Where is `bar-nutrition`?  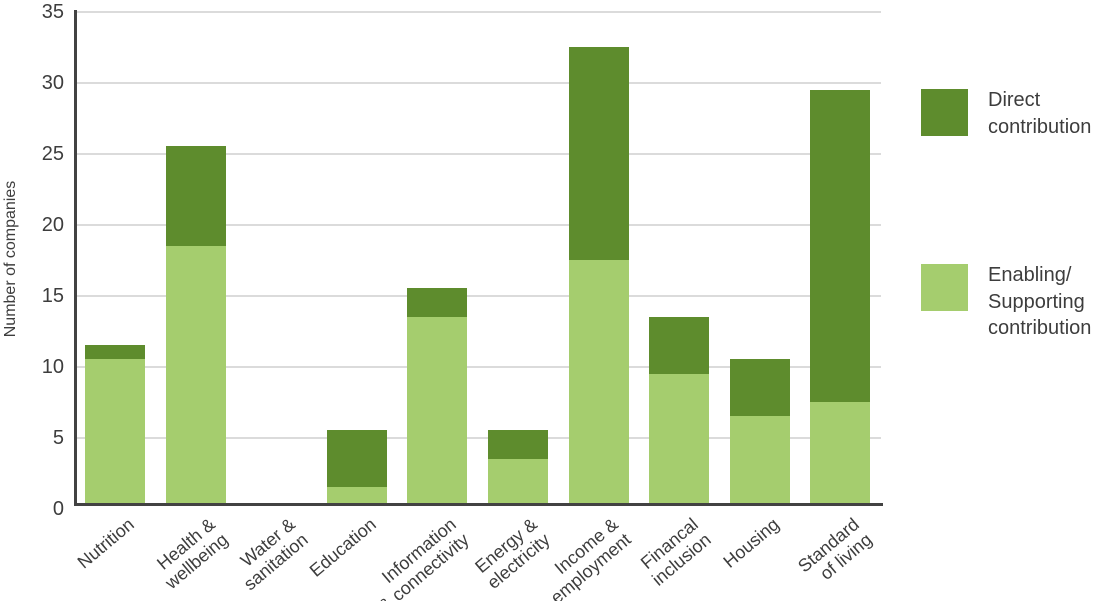
bar-nutrition is located at coordinates (115, 425).